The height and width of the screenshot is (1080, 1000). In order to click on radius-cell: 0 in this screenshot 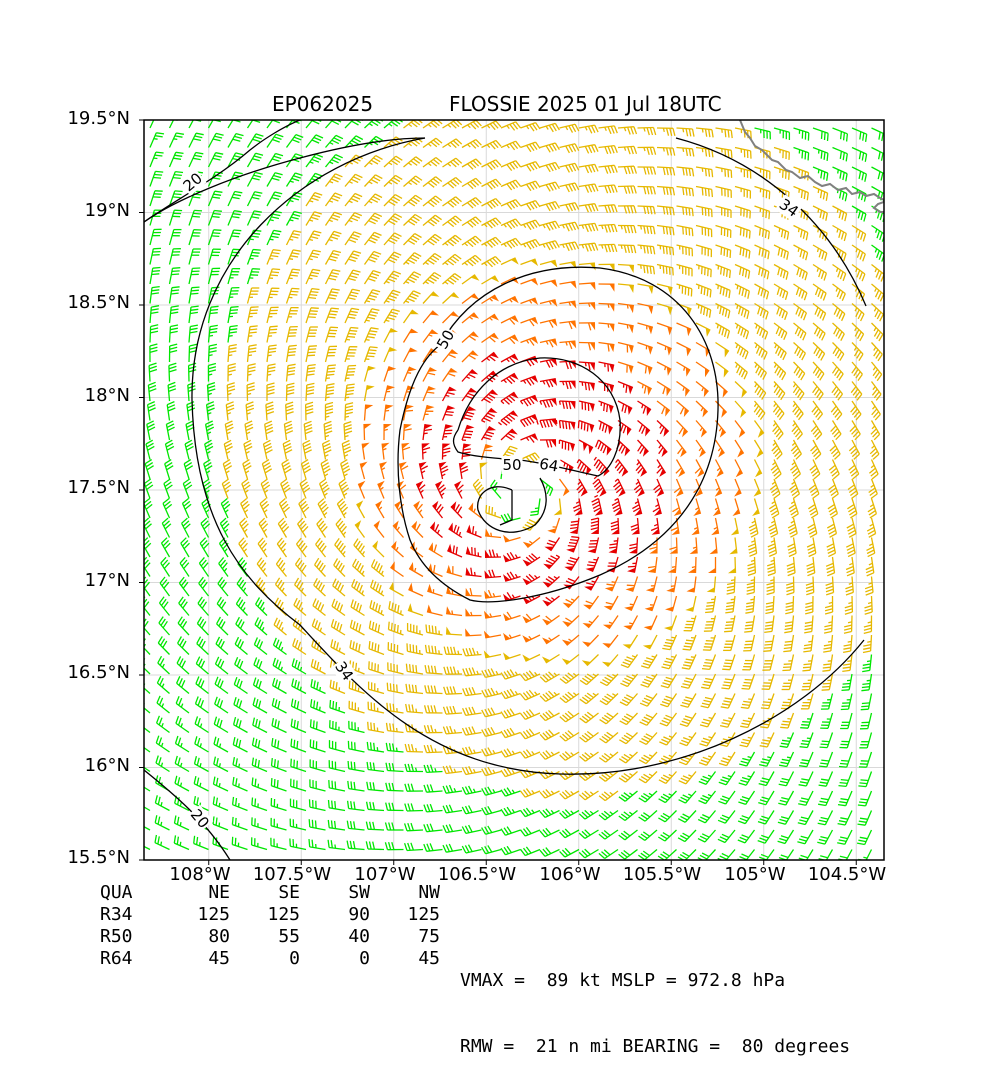, I will do `click(265, 959)`.